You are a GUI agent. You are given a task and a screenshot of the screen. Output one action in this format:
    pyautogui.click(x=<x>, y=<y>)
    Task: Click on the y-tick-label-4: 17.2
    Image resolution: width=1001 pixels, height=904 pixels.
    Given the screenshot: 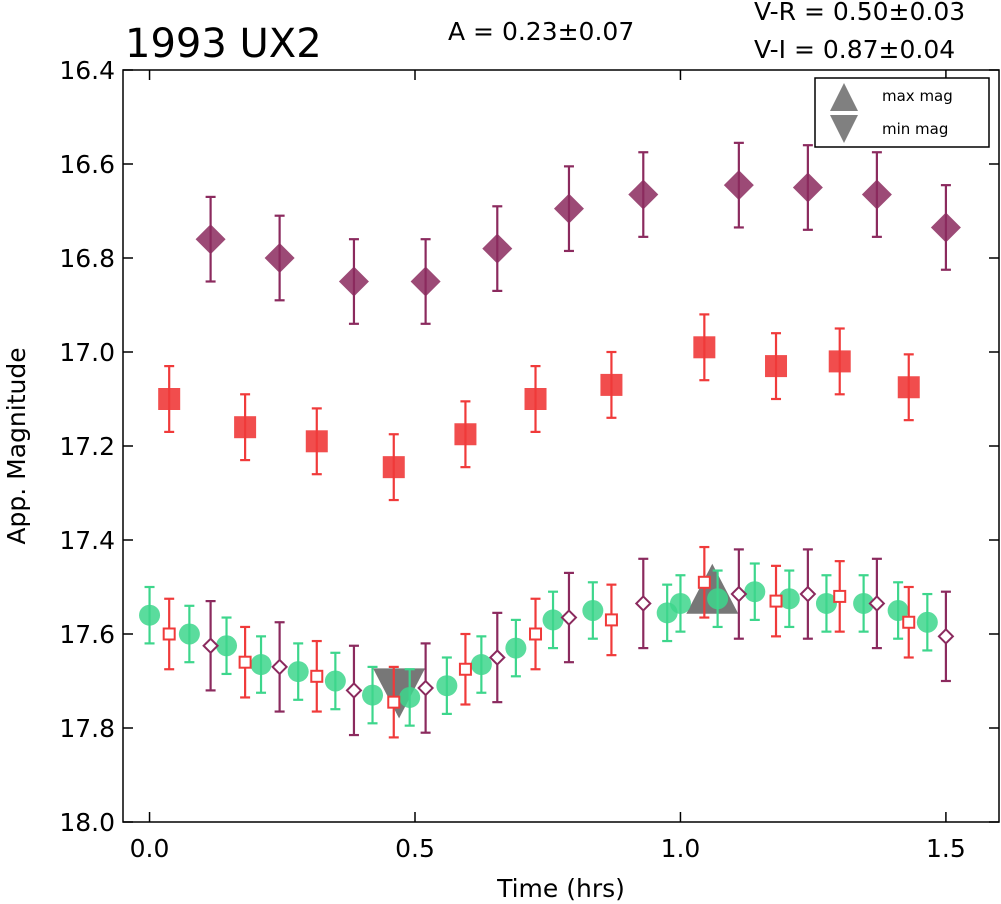 What is the action you would take?
    pyautogui.click(x=87, y=446)
    